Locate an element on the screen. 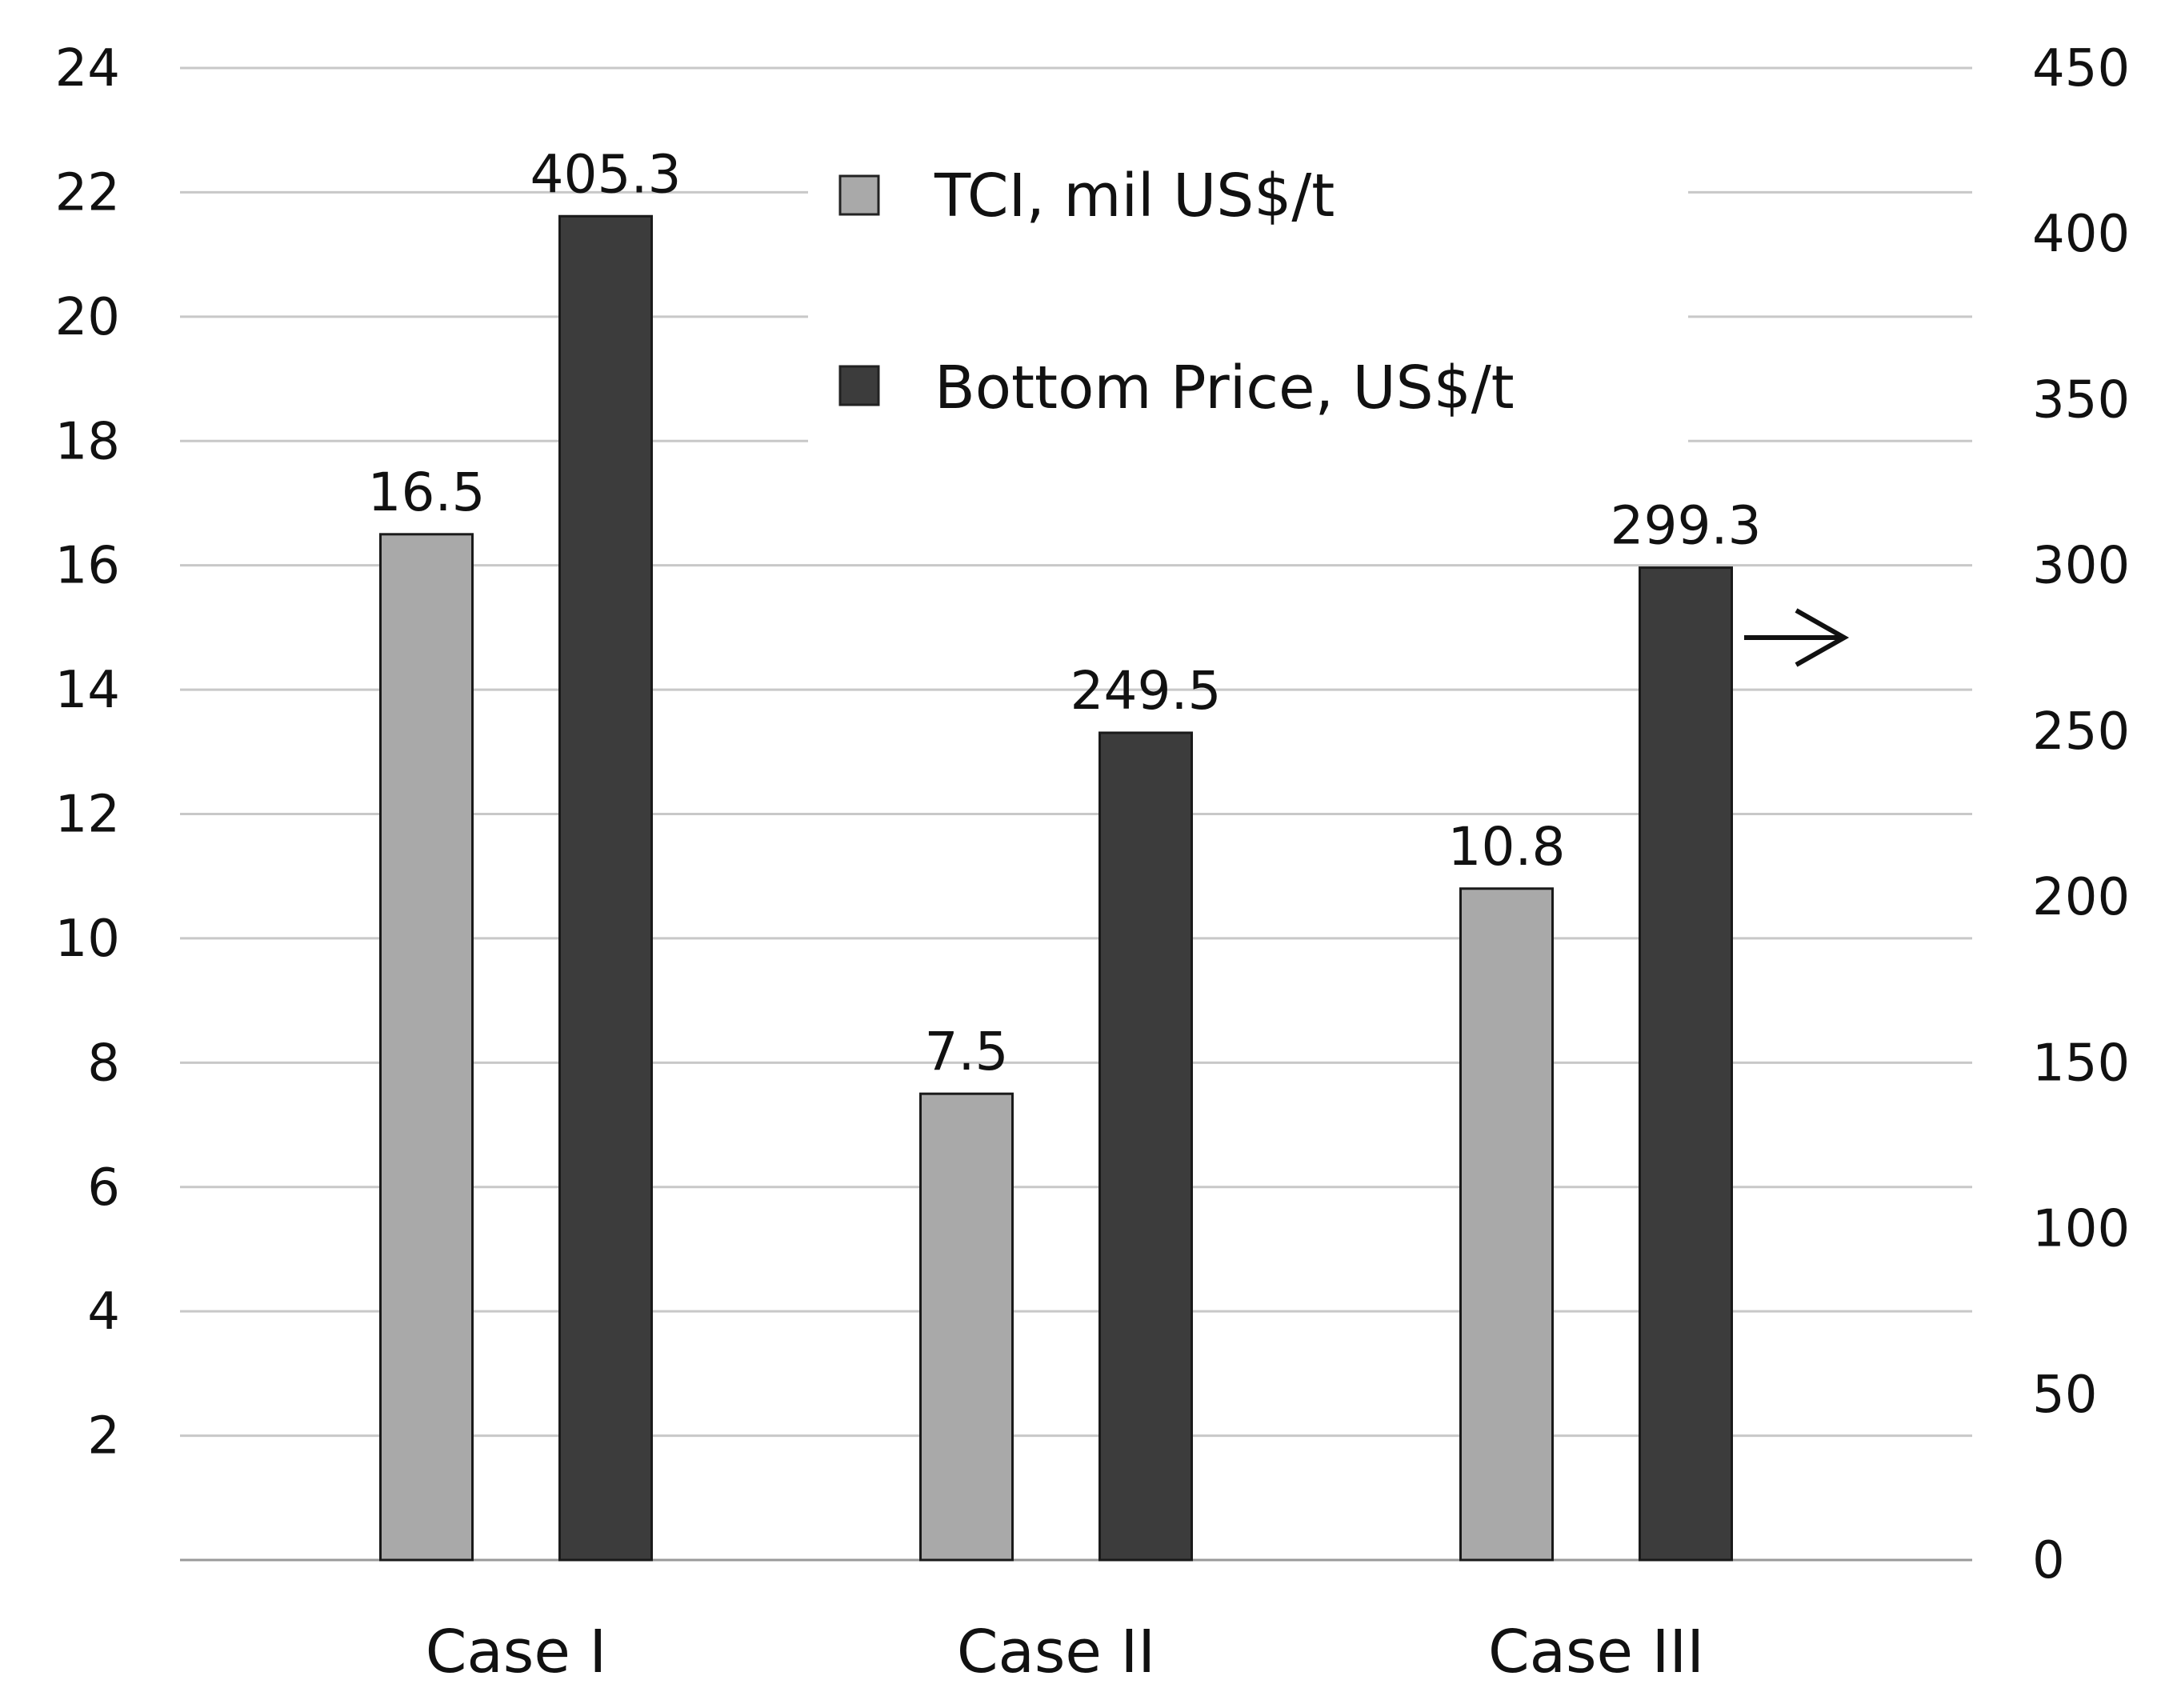 The width and height of the screenshot is (2165, 1708). legend: TCI, mil US$/t Bottom Price, US$/t is located at coordinates (1248, 292).